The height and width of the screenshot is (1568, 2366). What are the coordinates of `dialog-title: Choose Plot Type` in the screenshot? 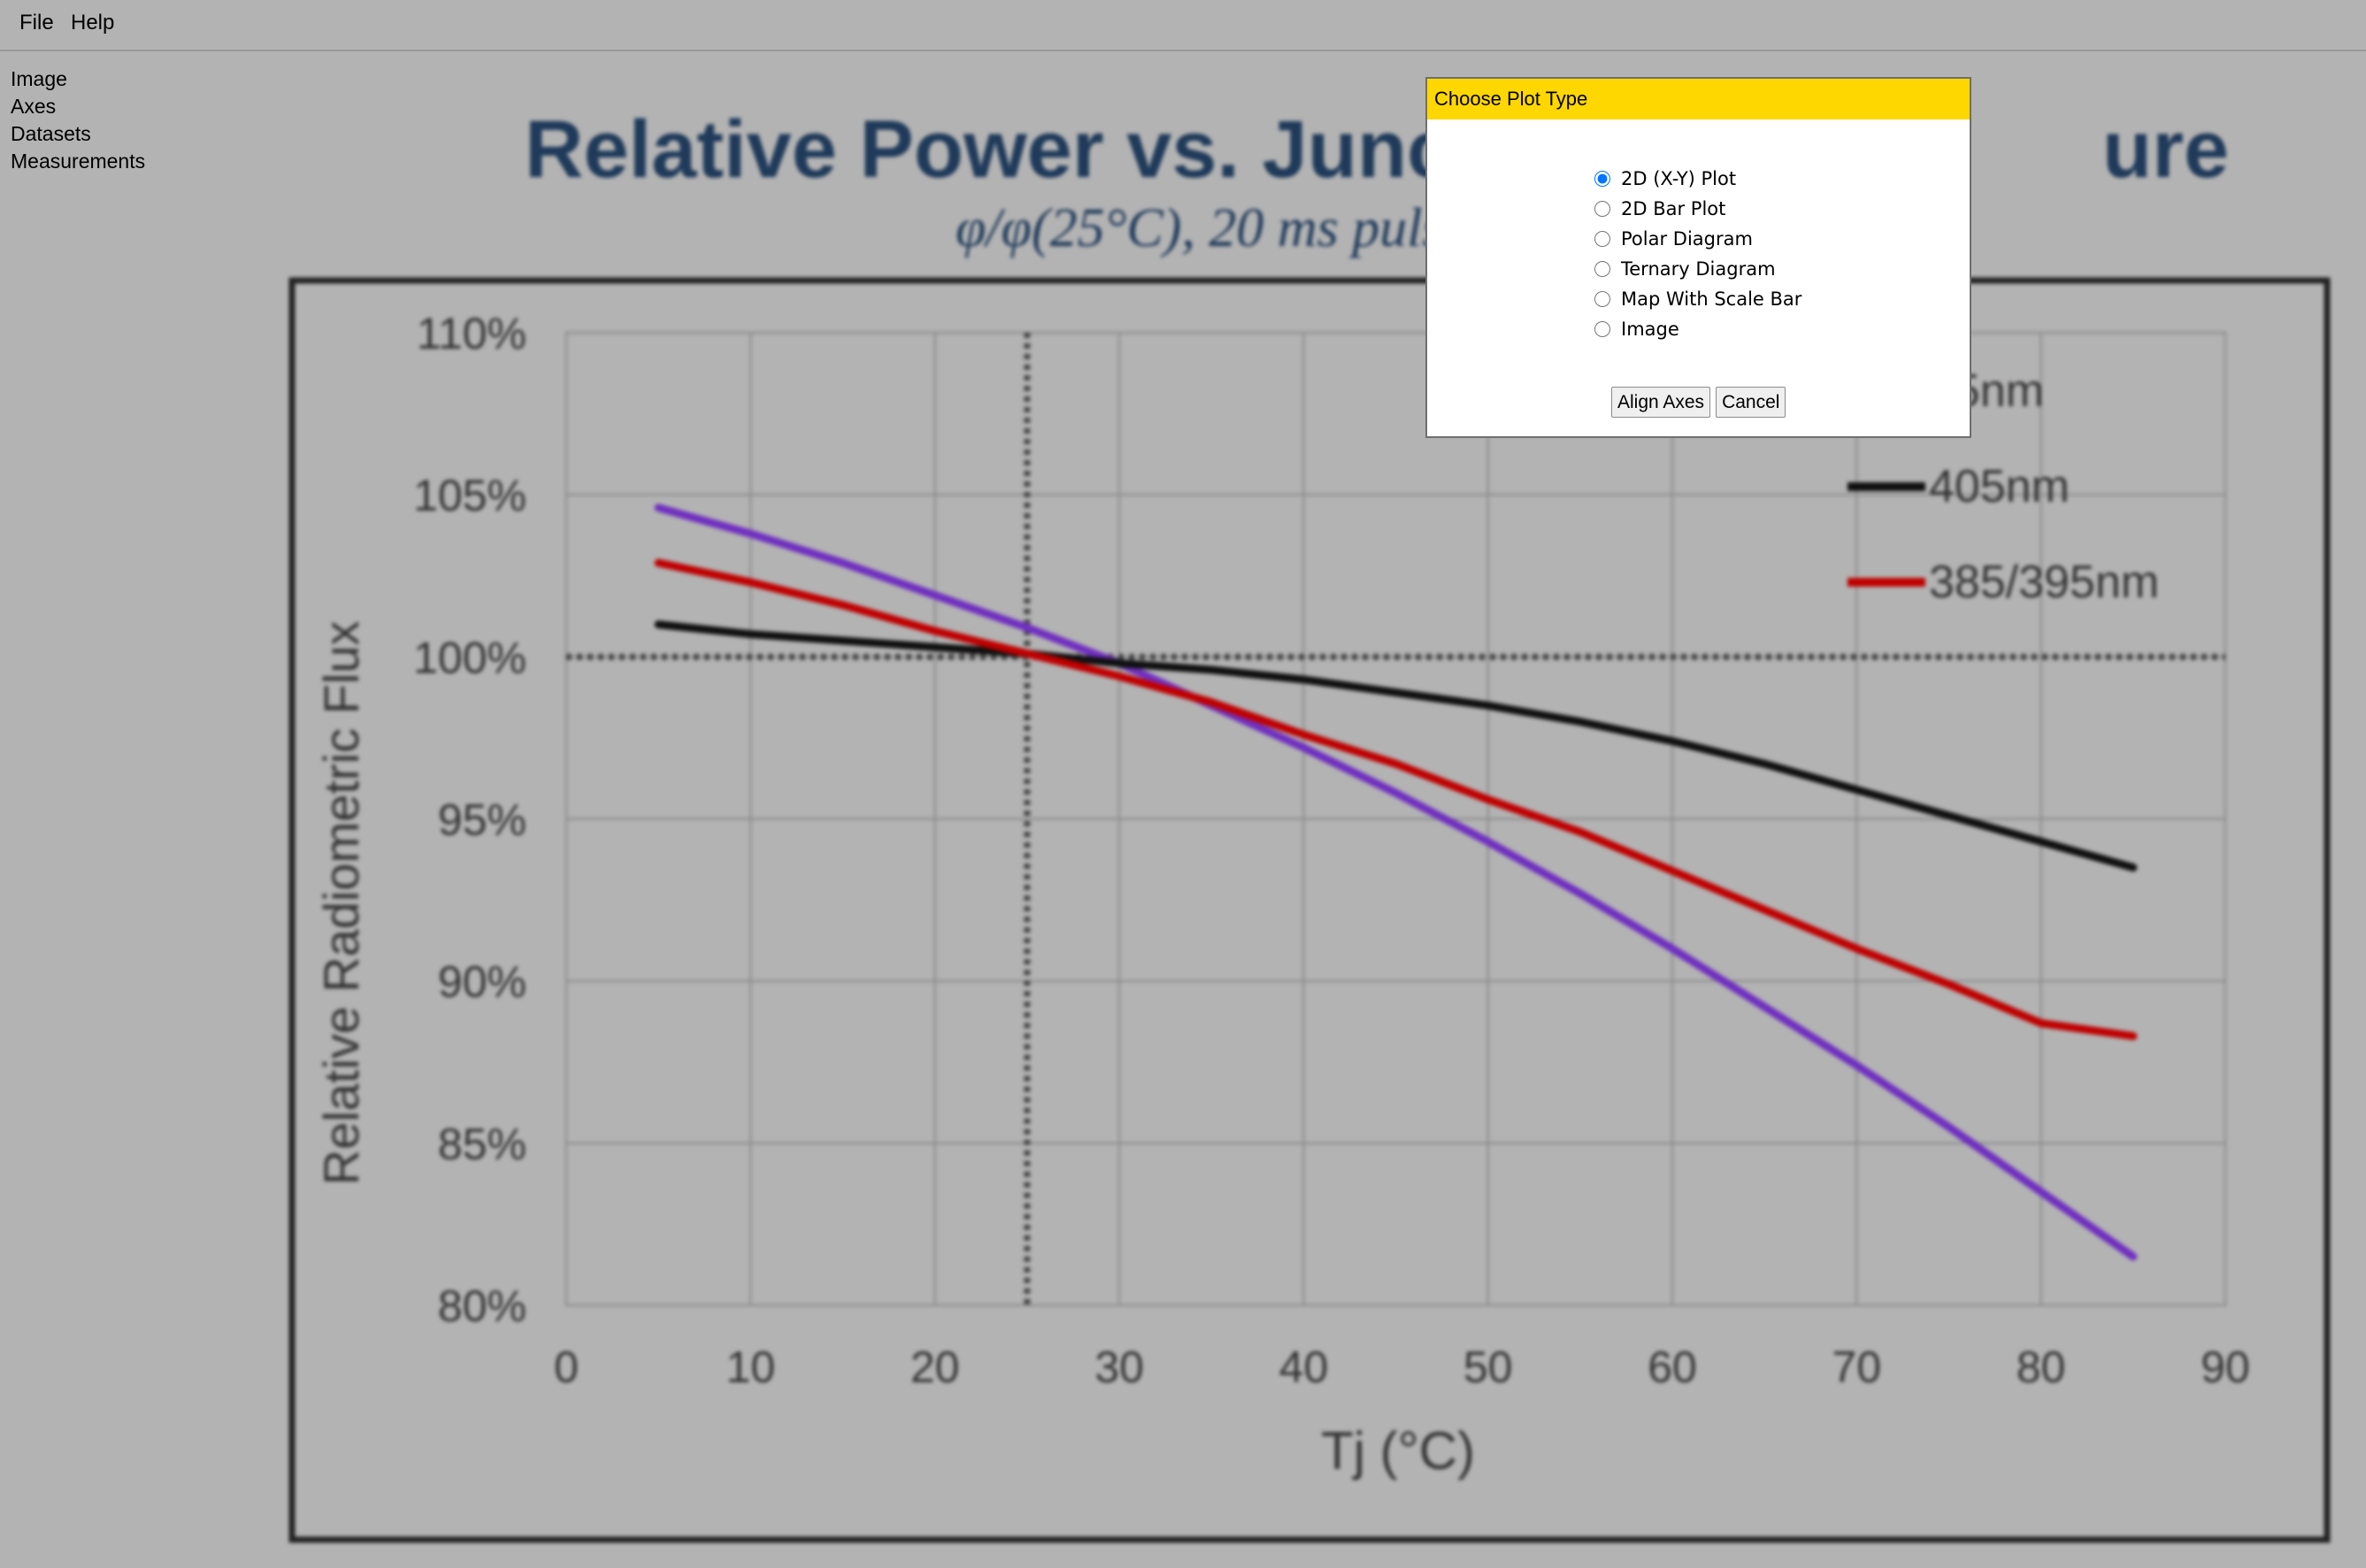 It's located at (1698, 99).